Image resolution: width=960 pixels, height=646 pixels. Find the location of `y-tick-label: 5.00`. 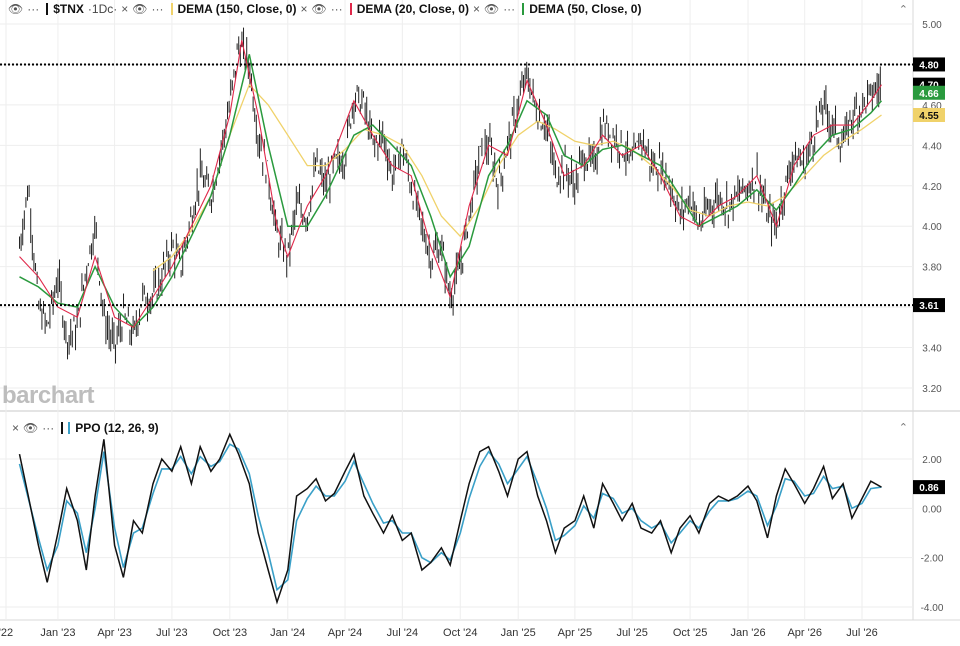

y-tick-label: 5.00 is located at coordinates (932, 25).